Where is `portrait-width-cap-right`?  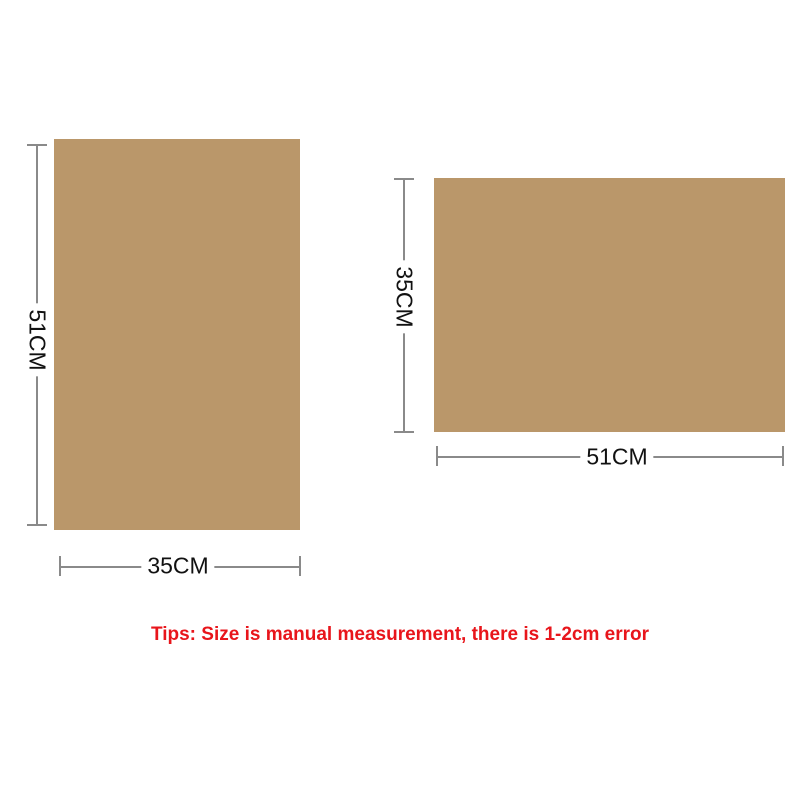 portrait-width-cap-right is located at coordinates (300, 566).